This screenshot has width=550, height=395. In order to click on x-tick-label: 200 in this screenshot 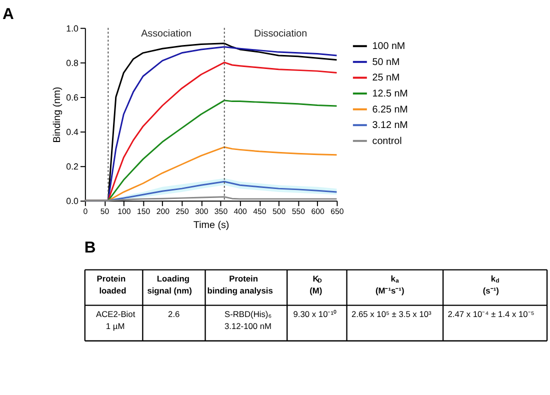, I will do `click(163, 211)`.